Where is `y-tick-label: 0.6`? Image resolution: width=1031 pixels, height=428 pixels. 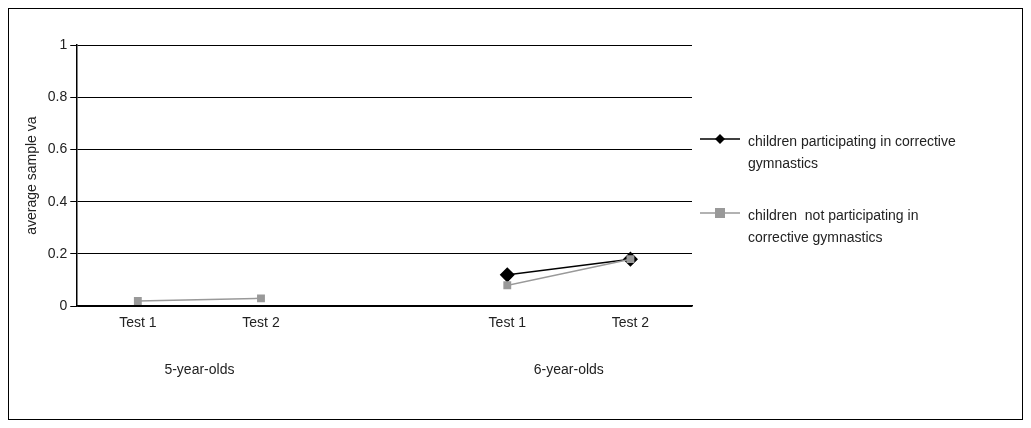
y-tick-label: 0.6 is located at coordinates (57, 148).